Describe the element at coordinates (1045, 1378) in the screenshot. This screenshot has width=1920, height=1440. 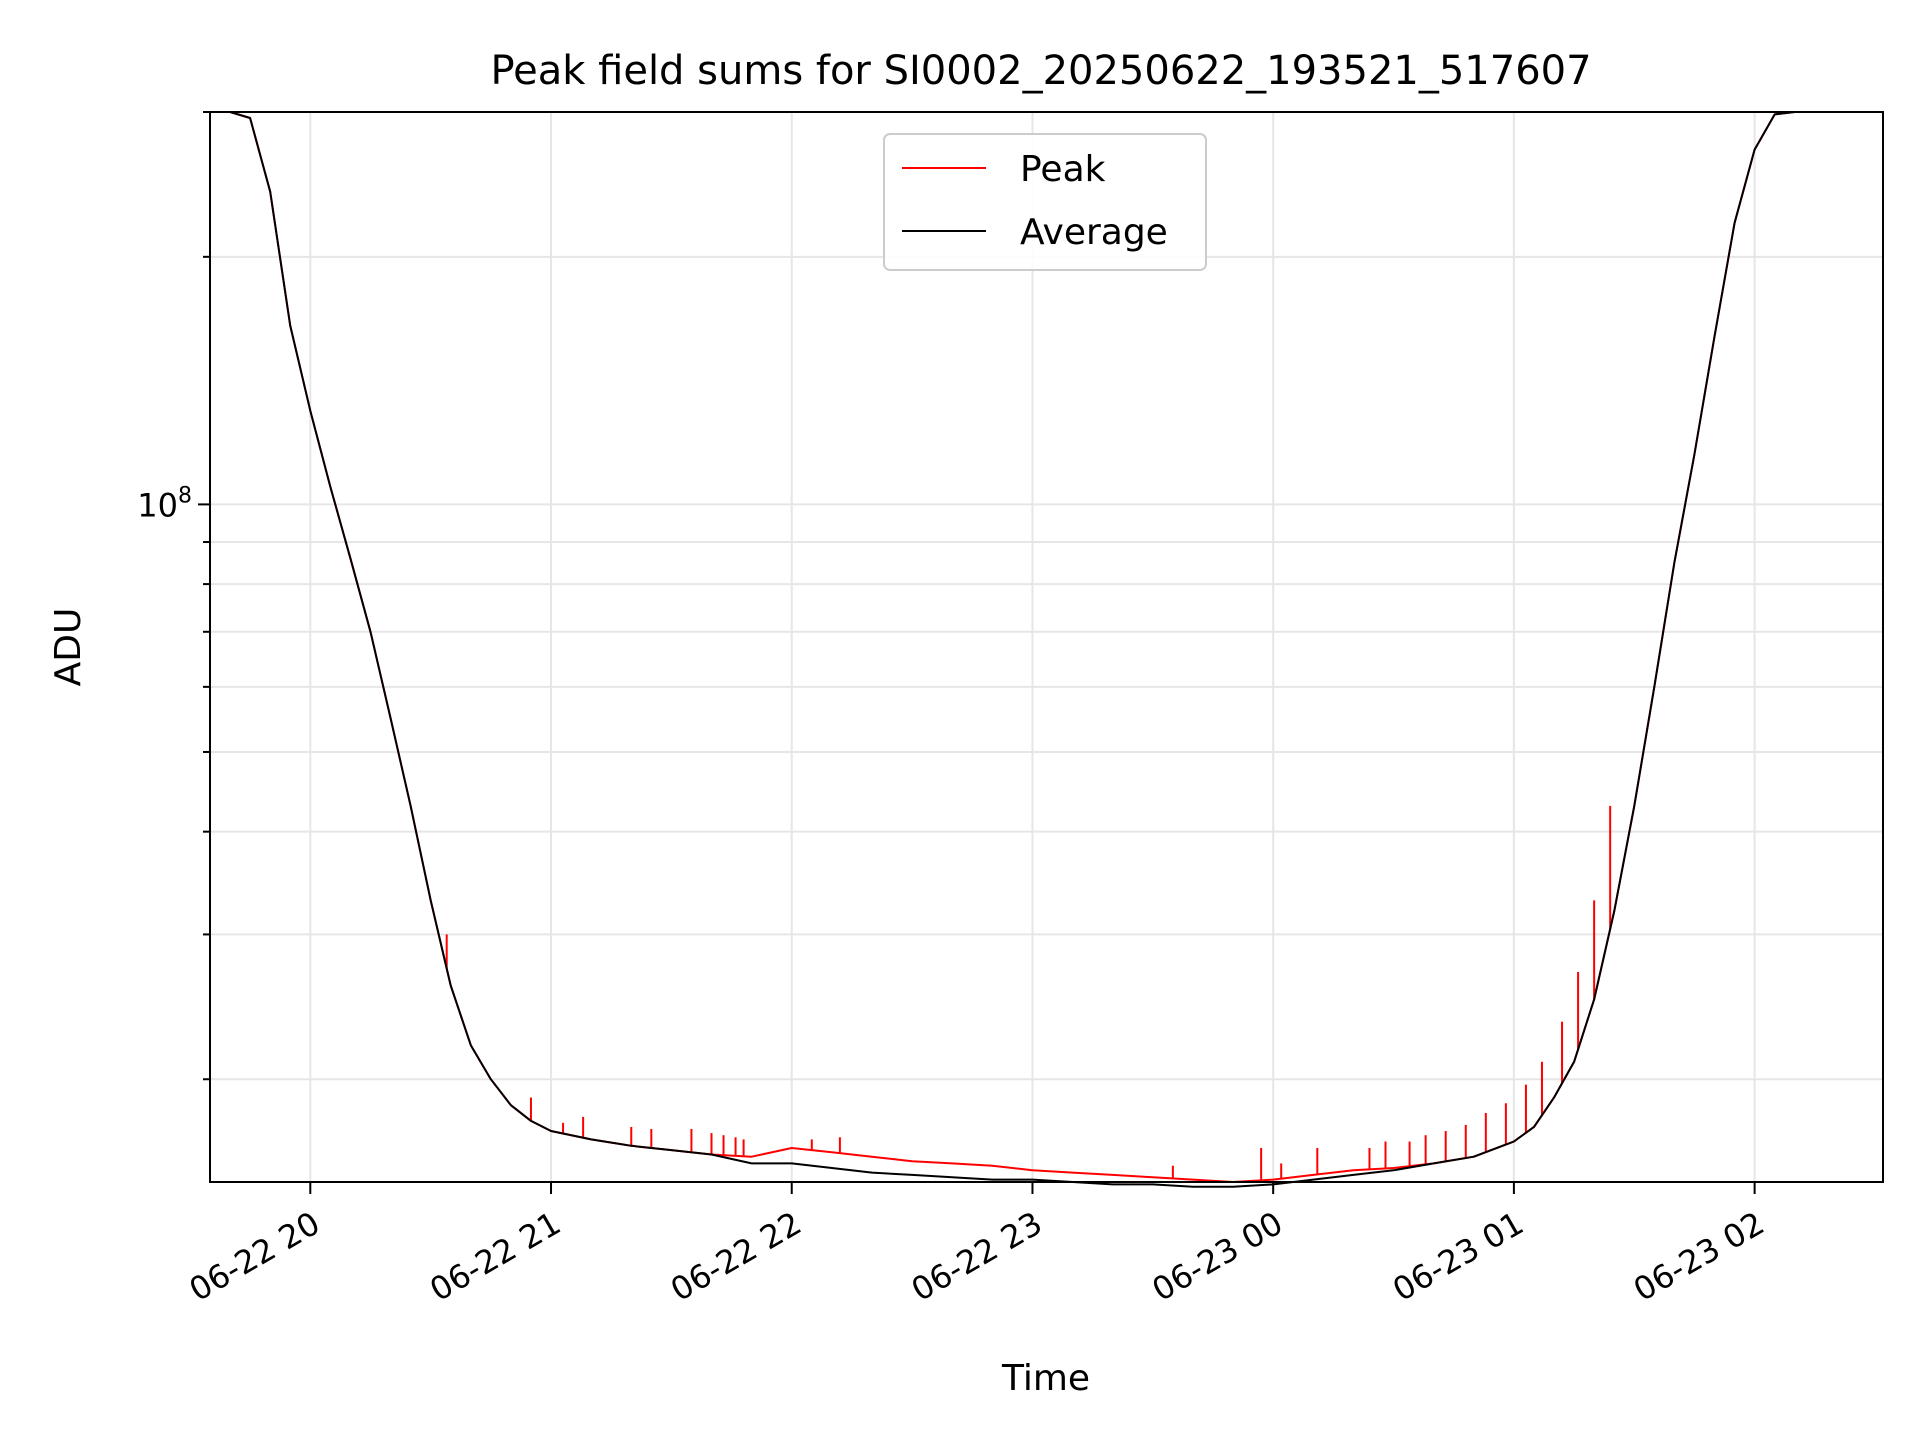
I see `x-axis-label: Time` at that location.